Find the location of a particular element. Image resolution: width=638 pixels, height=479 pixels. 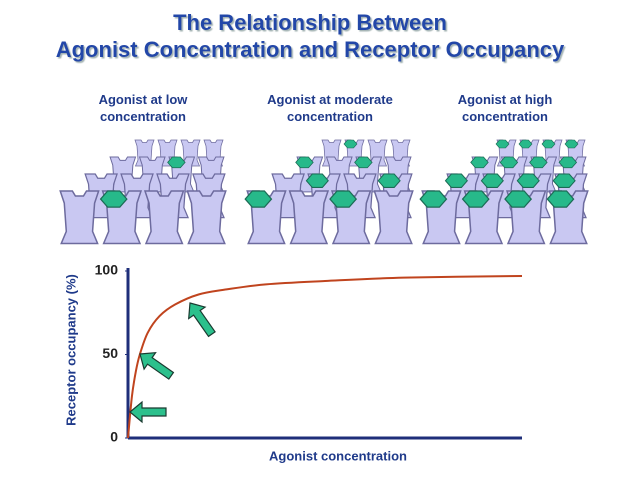

panel-label: Agonist at low concentration is located at coordinates (144, 108).